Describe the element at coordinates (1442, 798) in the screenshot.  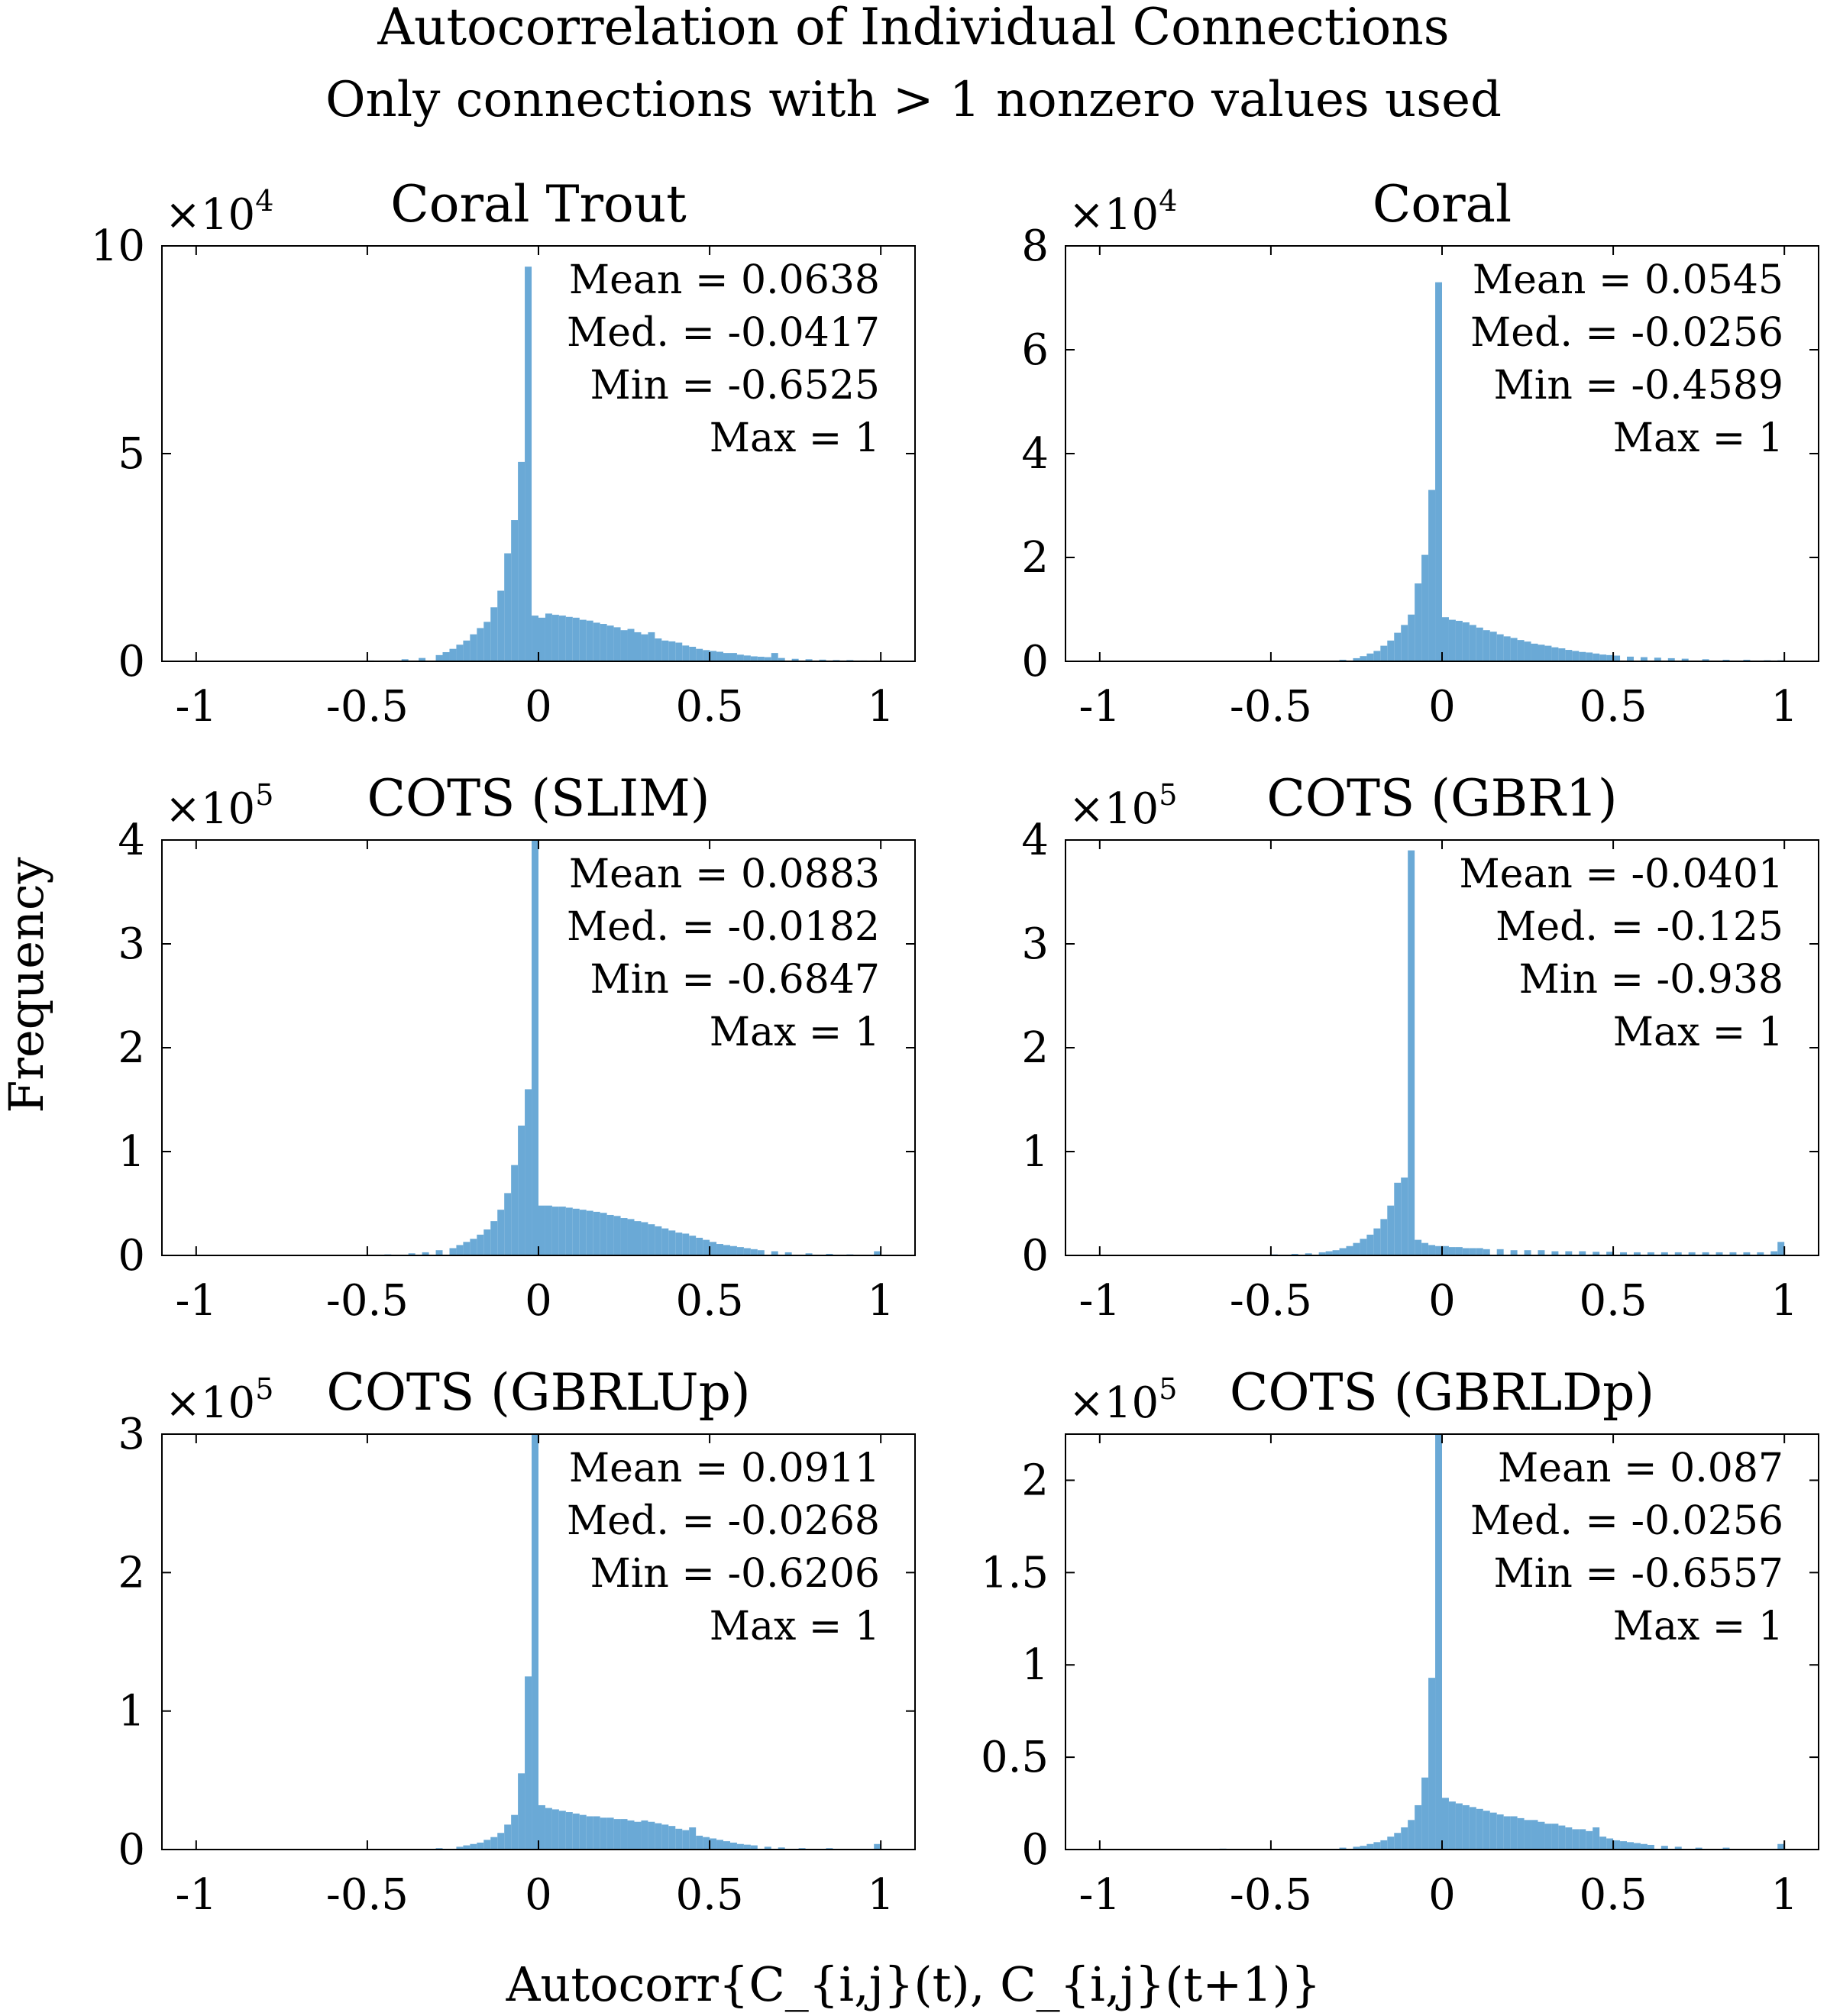
I see `panel-title: COTS (GBR1)` at that location.